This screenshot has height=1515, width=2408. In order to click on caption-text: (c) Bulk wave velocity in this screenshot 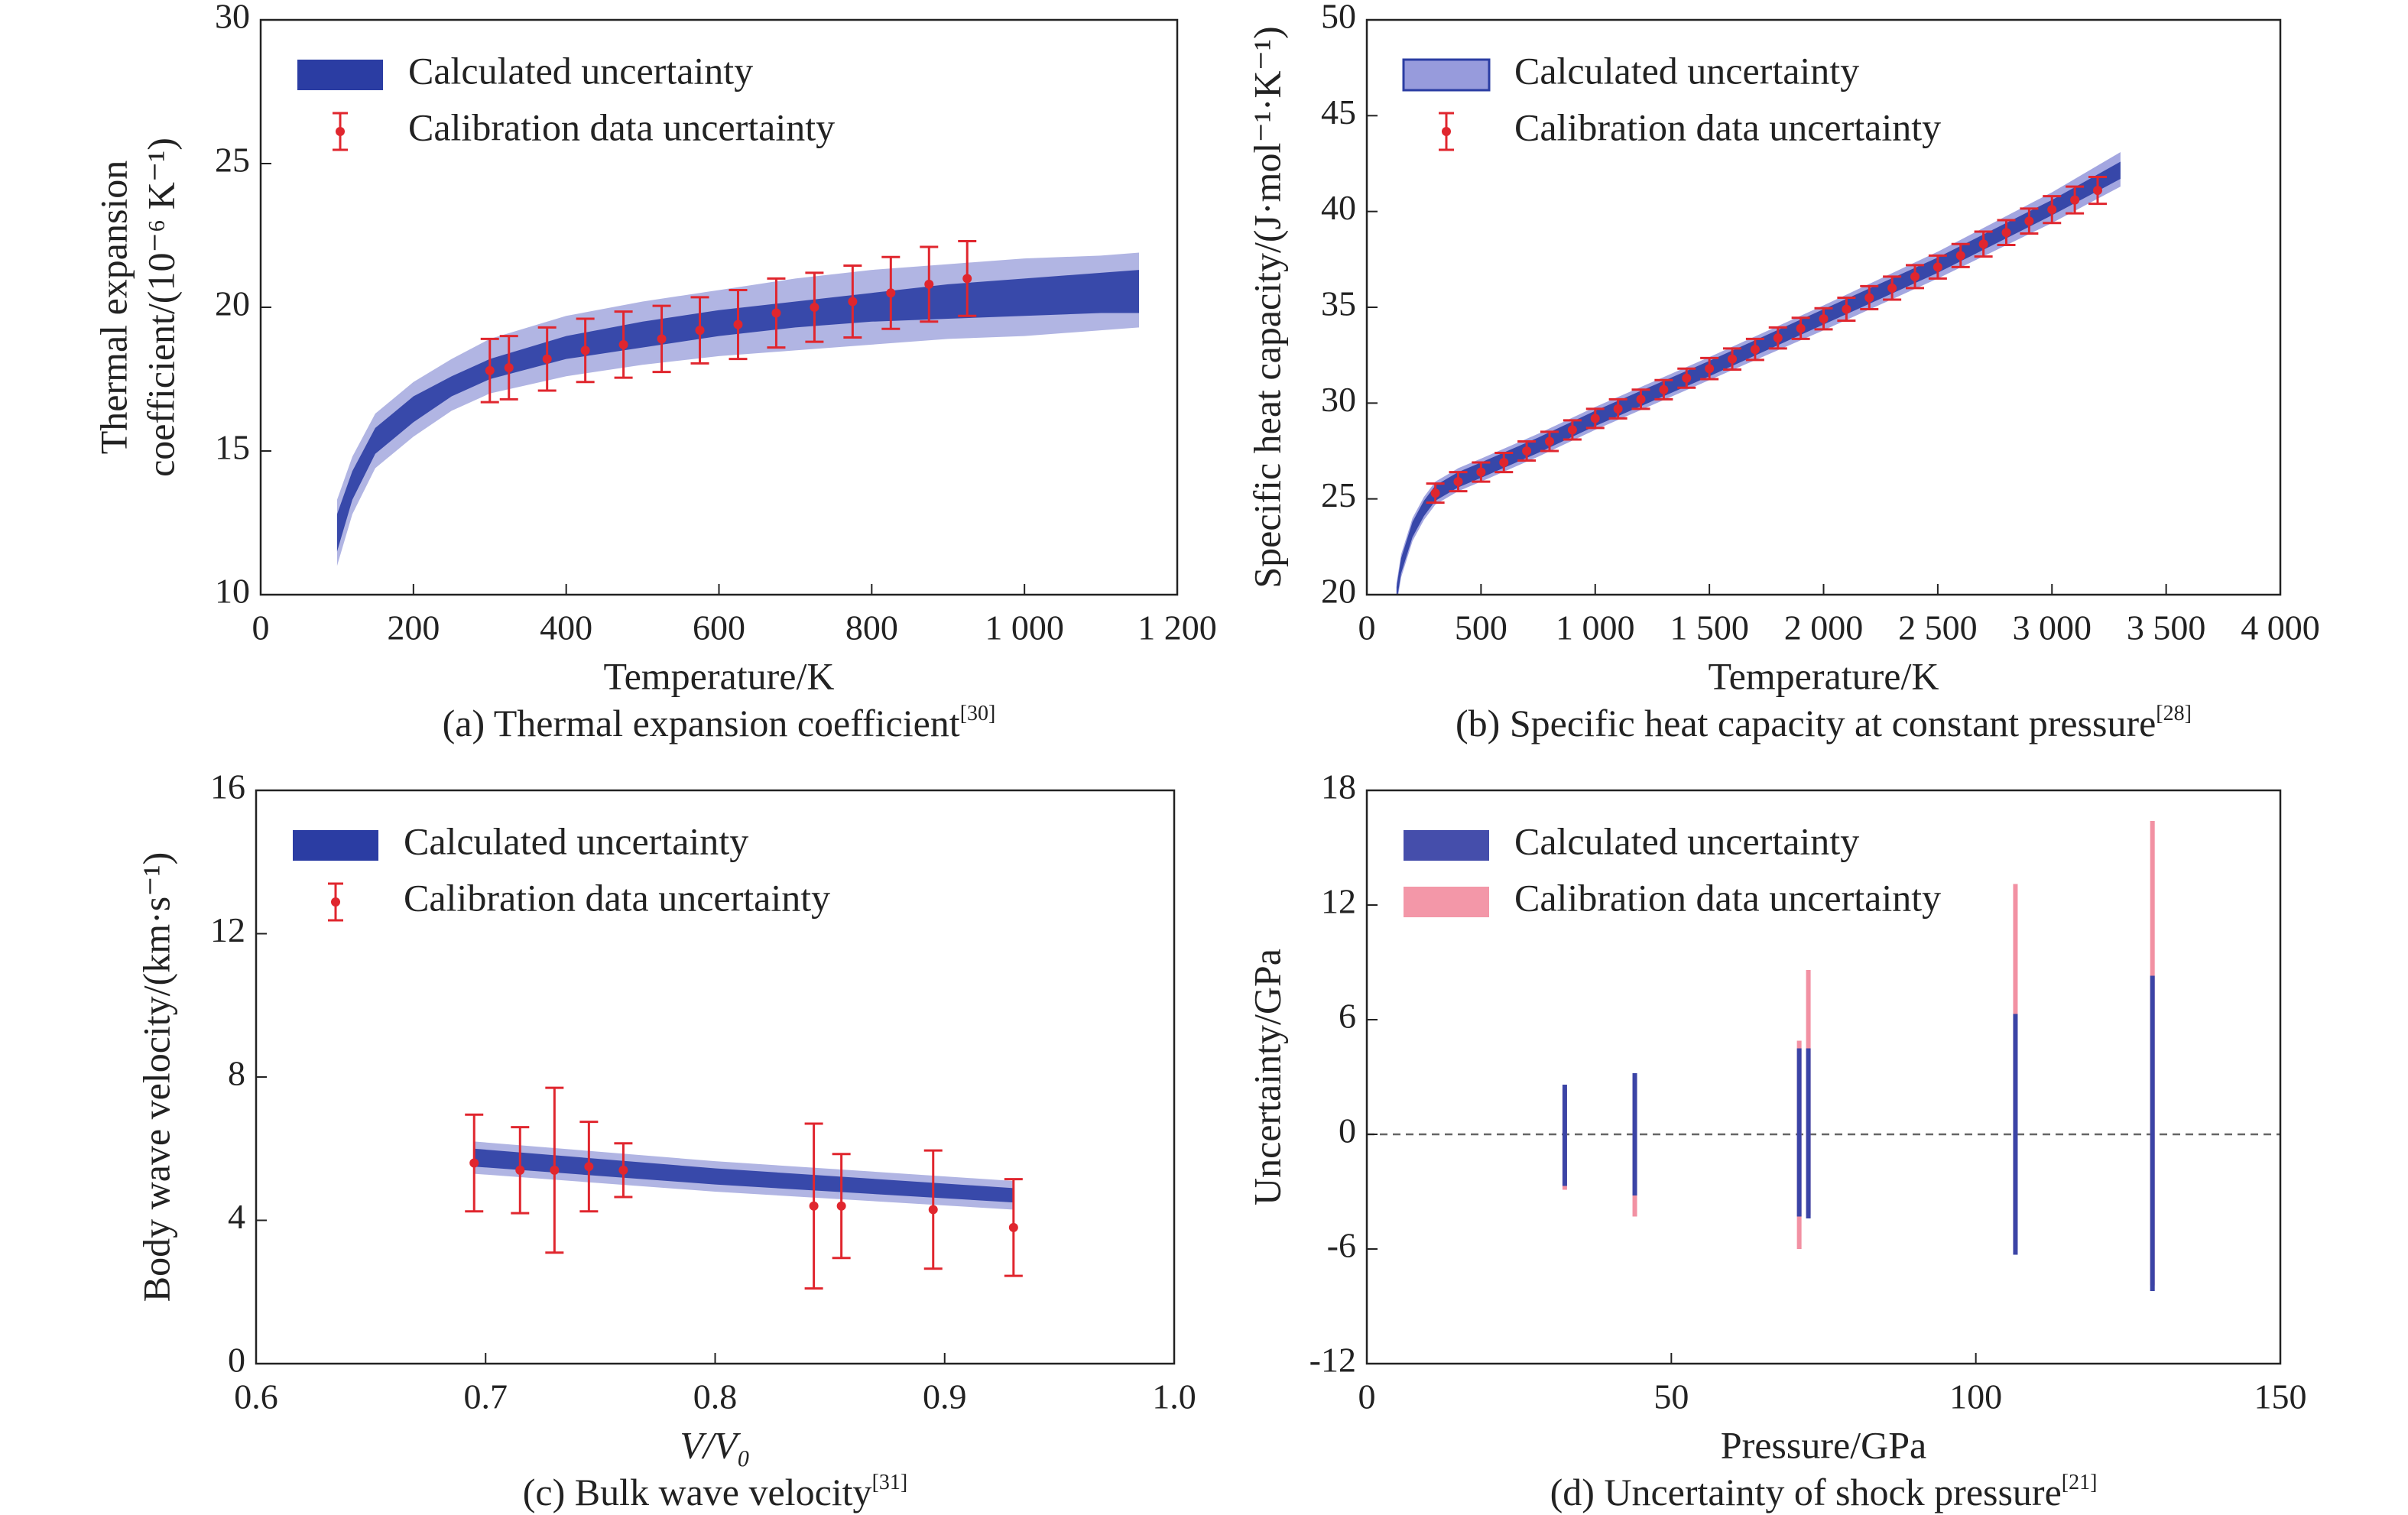, I will do `click(698, 1492)`.